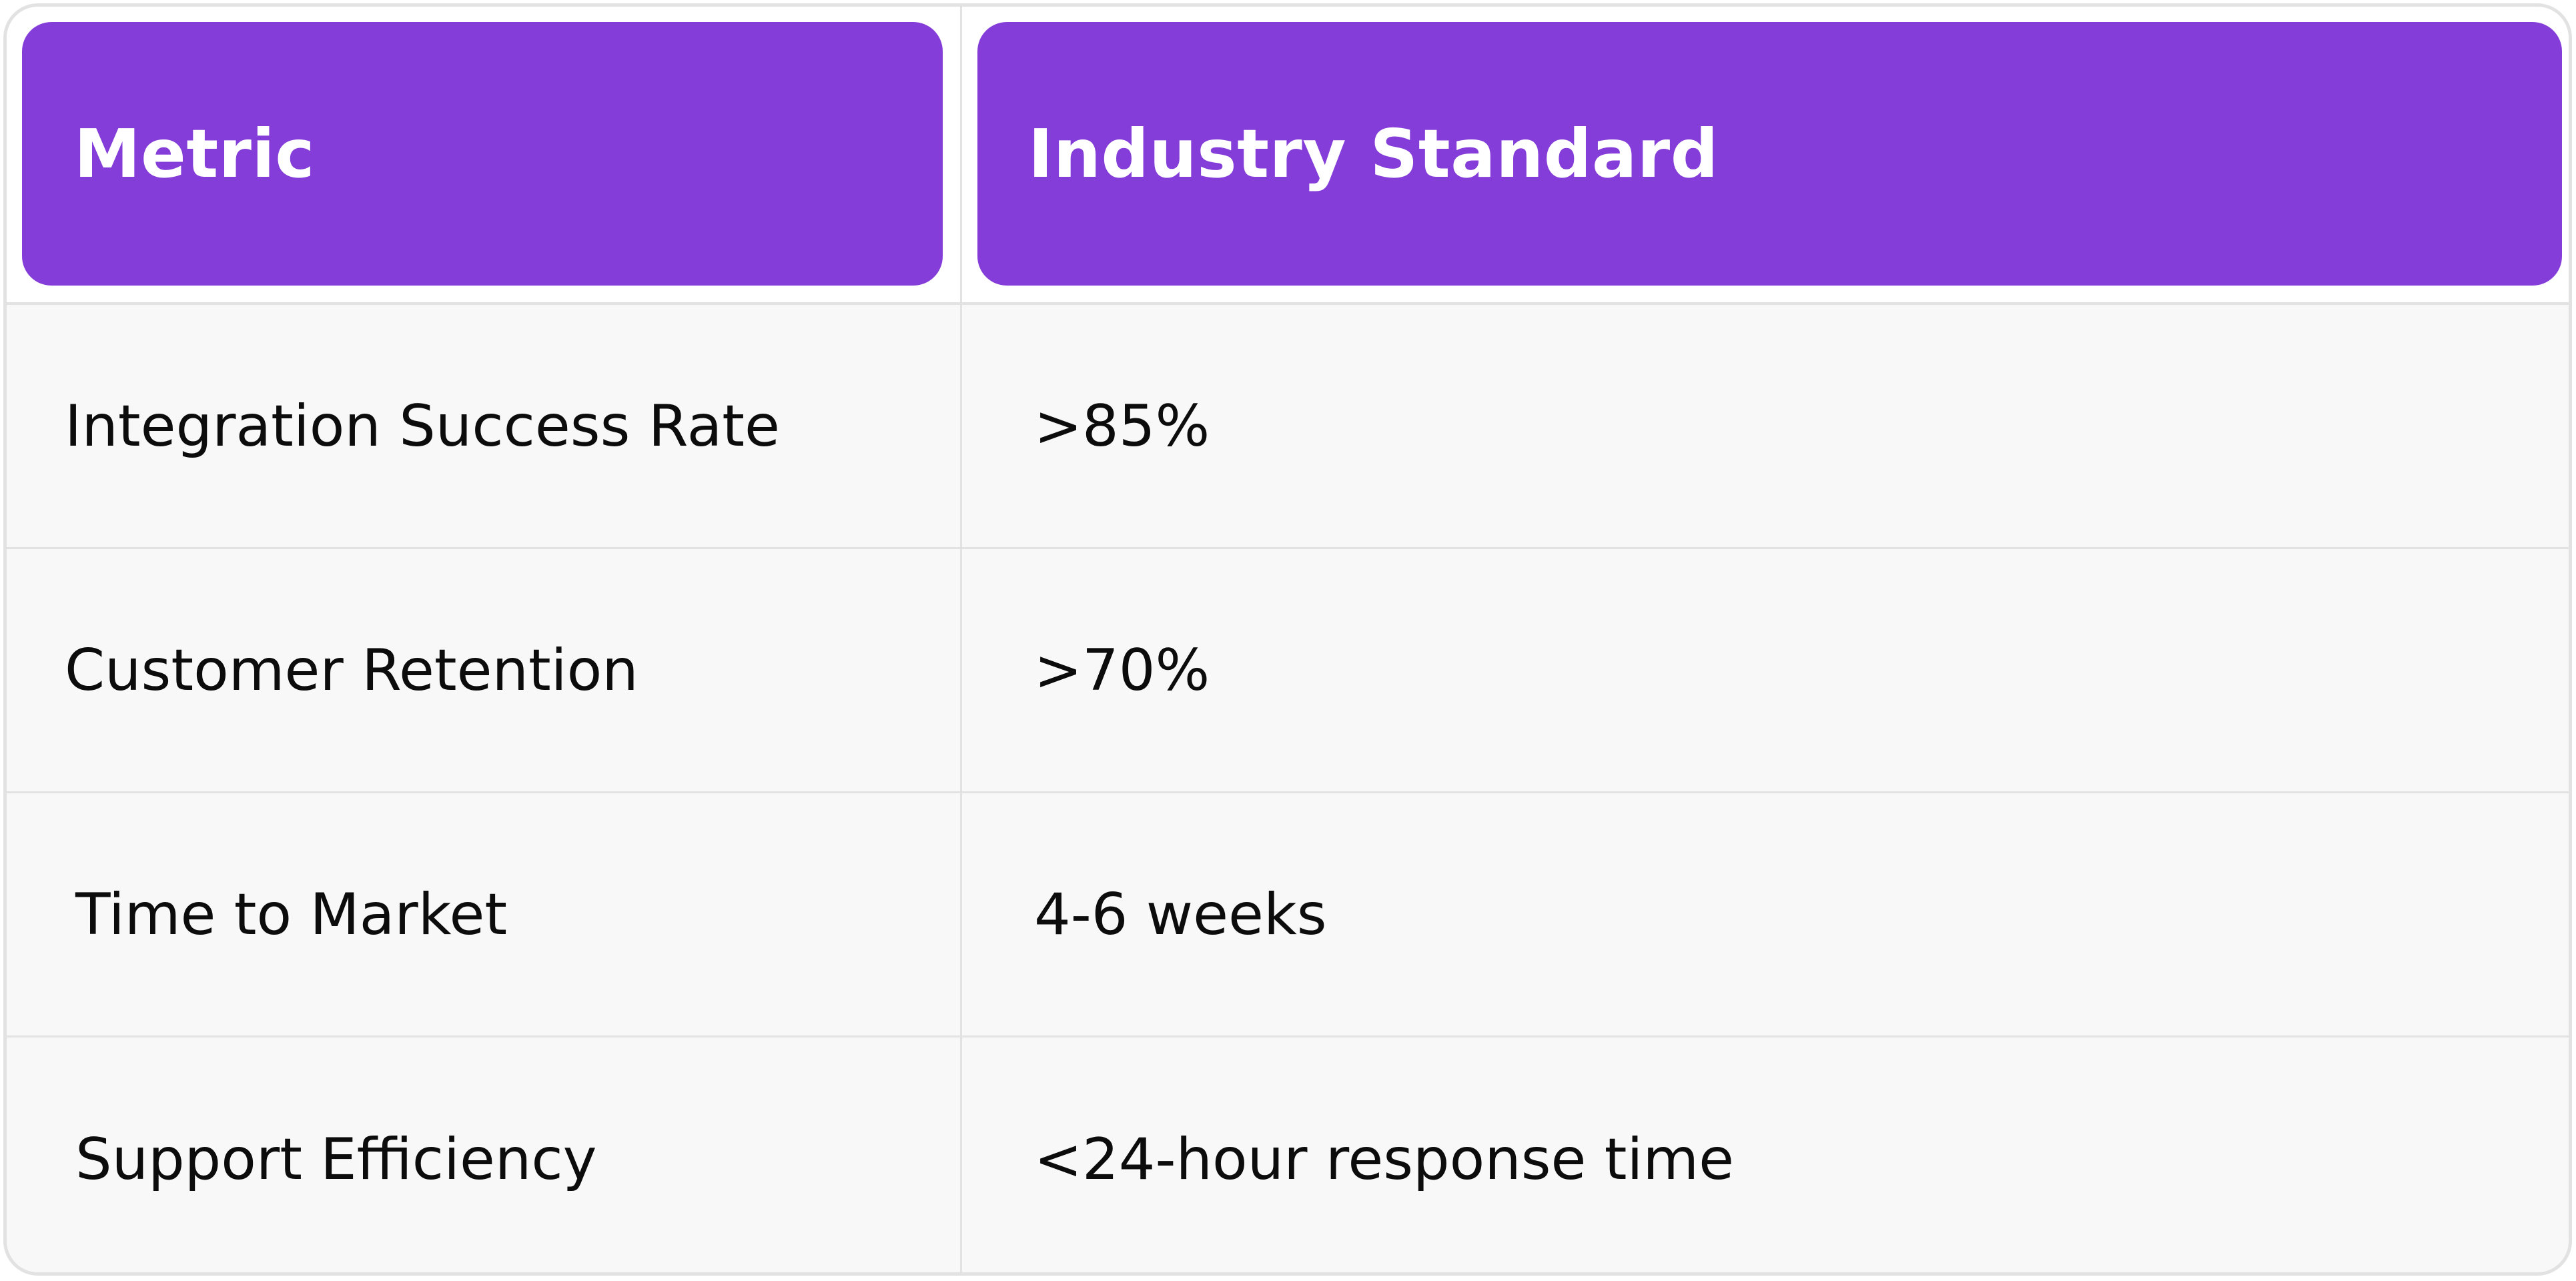 The height and width of the screenshot is (1281, 2576). Describe the element at coordinates (291, 915) in the screenshot. I see `metric-cell: Time to Market` at that location.